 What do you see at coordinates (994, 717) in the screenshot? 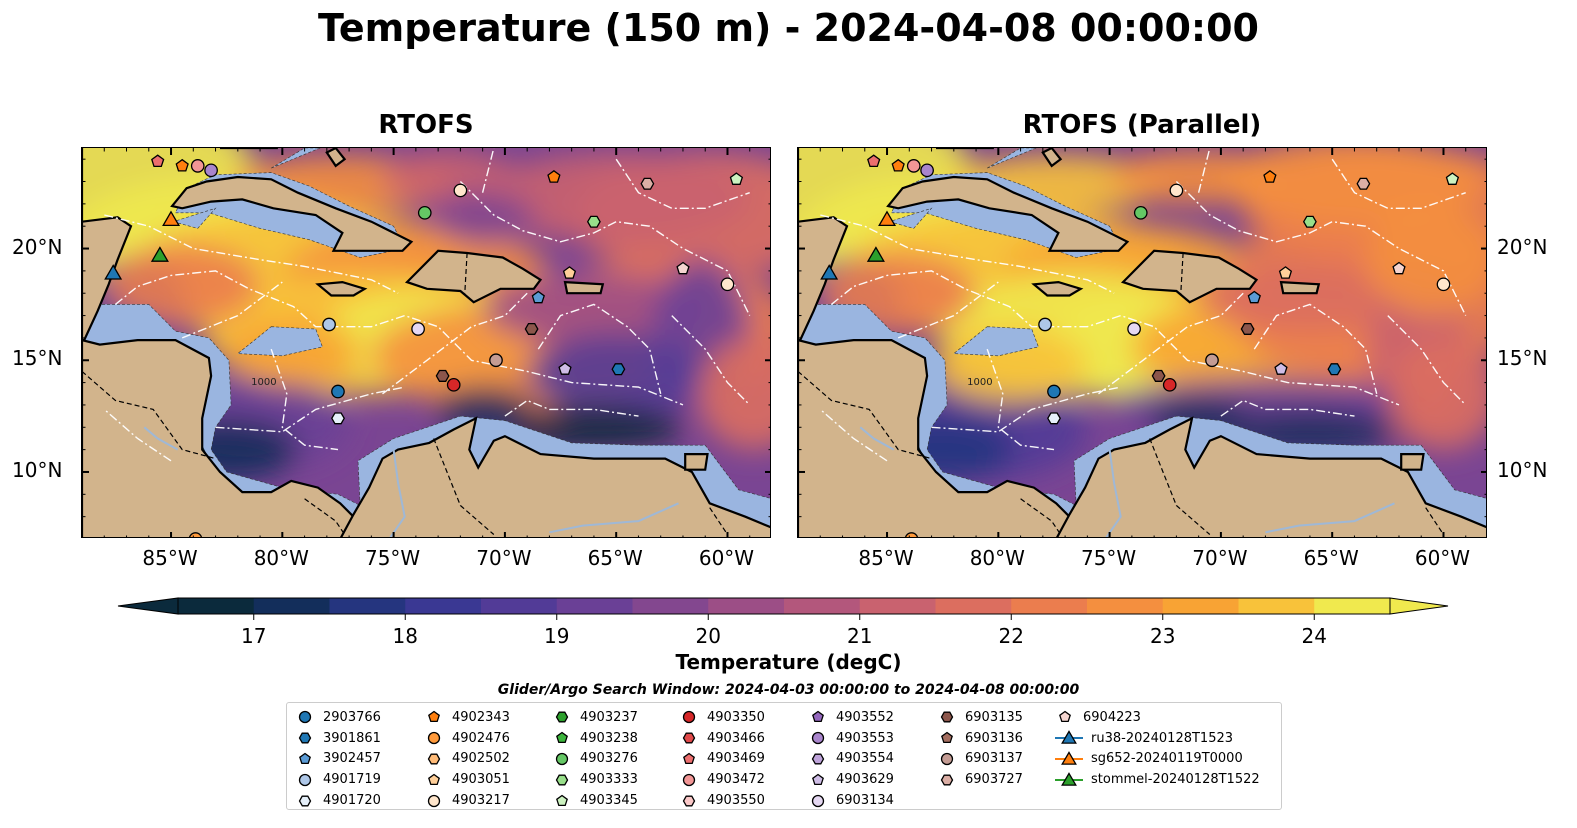
I see `legend-item-label: 6903135` at bounding box center [994, 717].